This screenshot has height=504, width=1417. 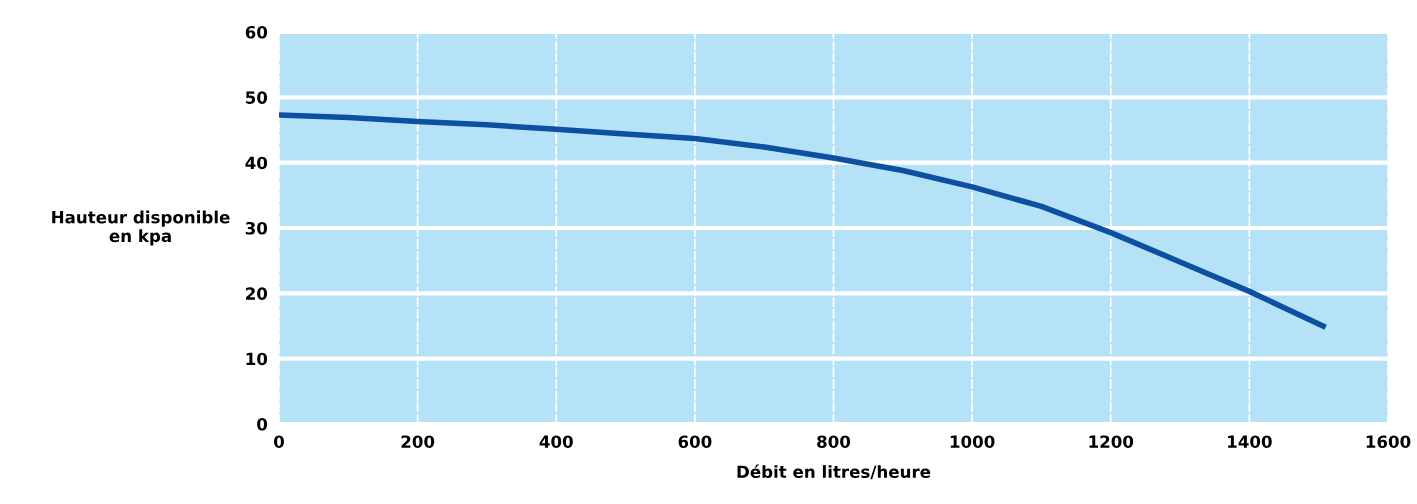 I want to click on y-tick-label: 0, so click(x=262, y=424).